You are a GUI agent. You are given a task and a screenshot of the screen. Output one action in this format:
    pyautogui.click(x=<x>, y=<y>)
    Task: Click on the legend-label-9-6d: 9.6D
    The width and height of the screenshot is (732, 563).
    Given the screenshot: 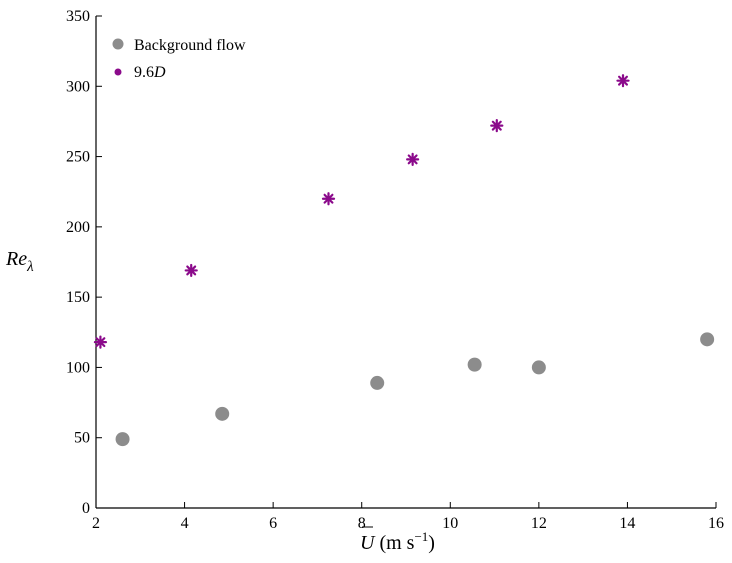 What is the action you would take?
    pyautogui.click(x=150, y=72)
    